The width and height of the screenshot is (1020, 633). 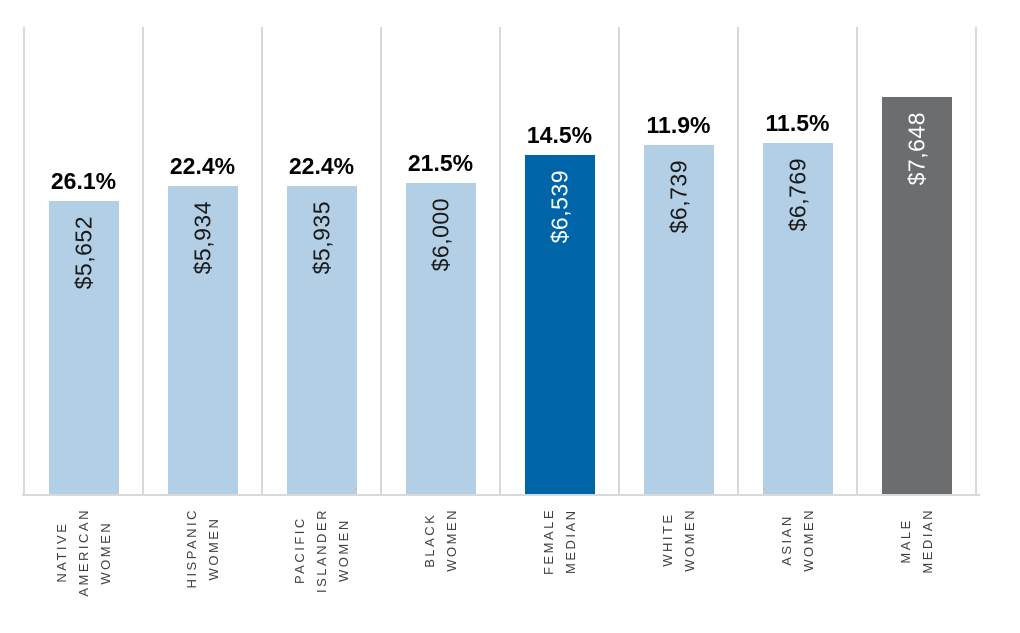 I want to click on bar-native-american-women: $5,652, so click(x=83, y=348).